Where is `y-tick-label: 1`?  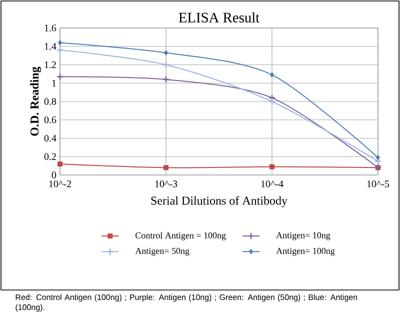 y-tick-label: 1 is located at coordinates (54, 83).